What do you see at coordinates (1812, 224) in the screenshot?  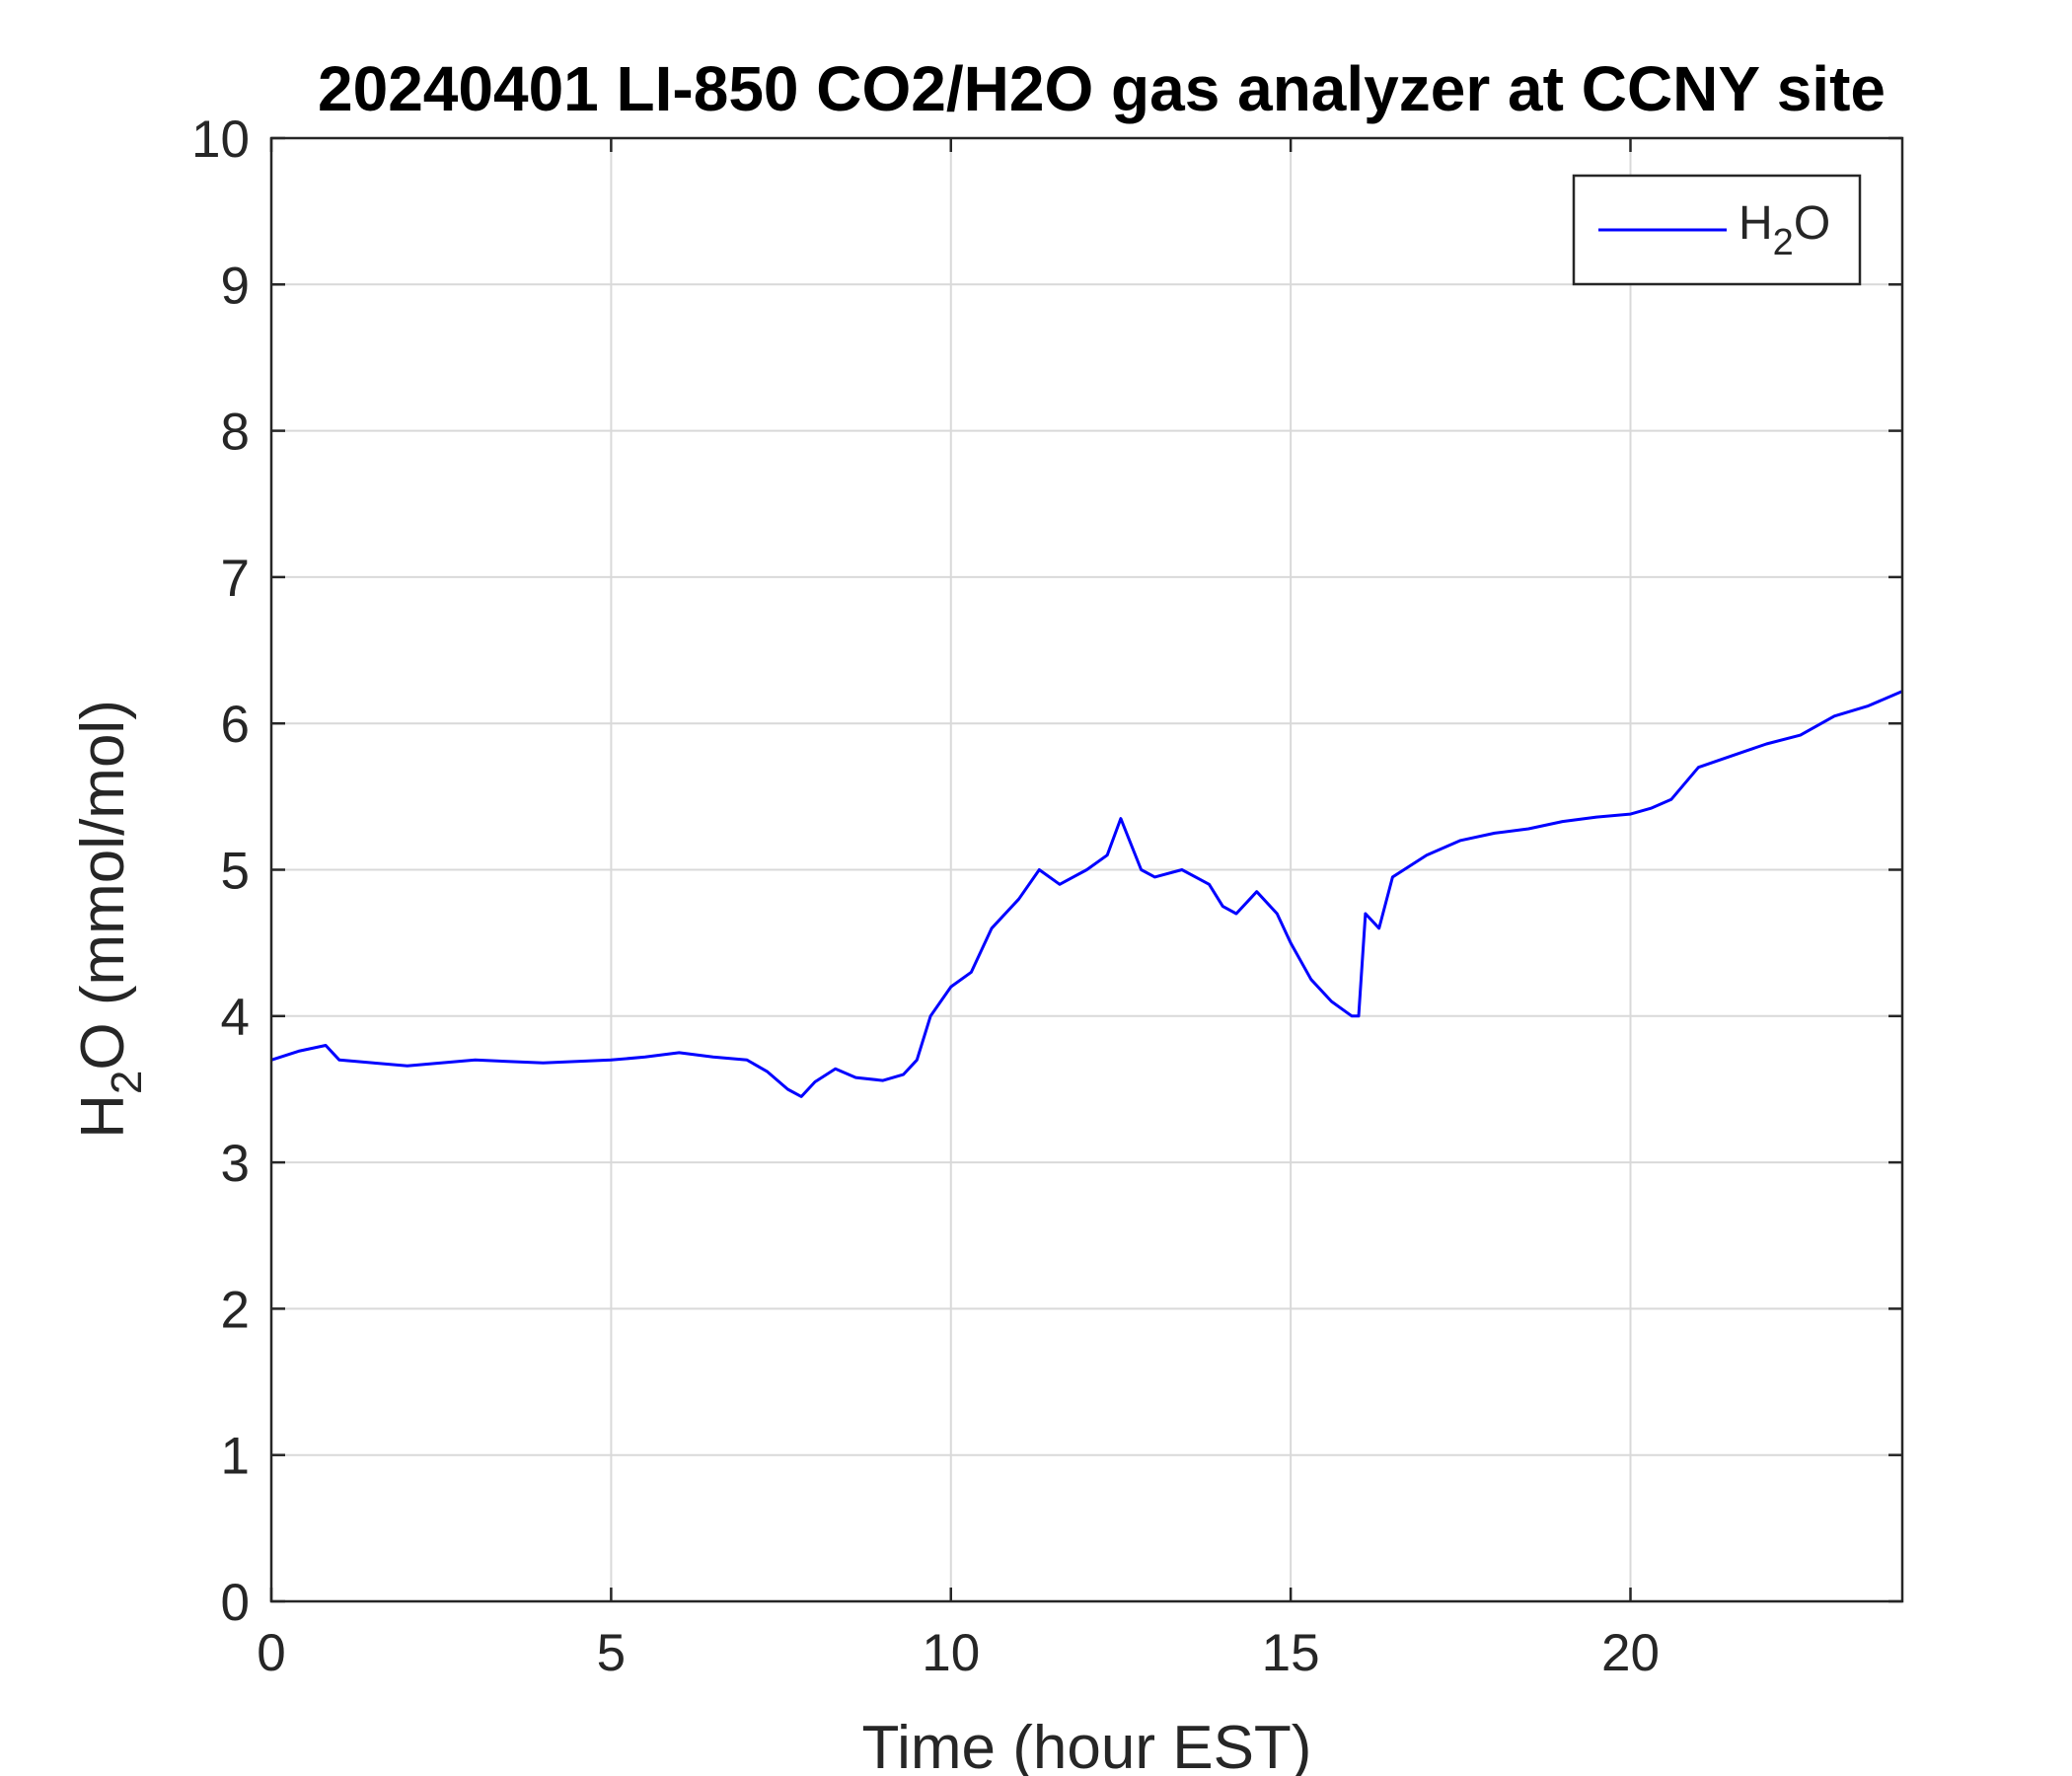 I see `legend-label-rest: O` at bounding box center [1812, 224].